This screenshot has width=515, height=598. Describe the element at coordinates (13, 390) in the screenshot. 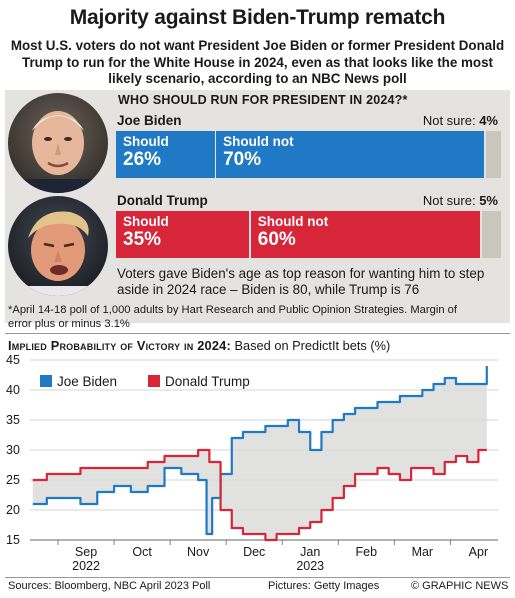

I see `y-tick-label-40: 40` at that location.